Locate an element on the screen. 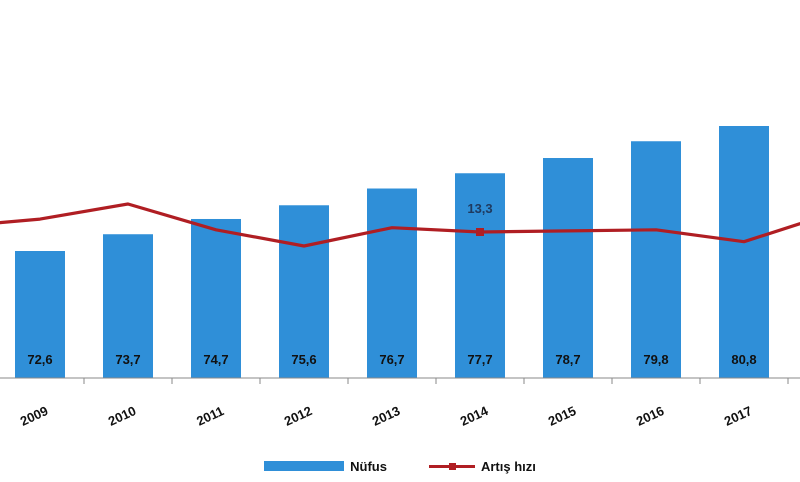 The height and width of the screenshot is (482, 800). bar-2009 is located at coordinates (40, 314).